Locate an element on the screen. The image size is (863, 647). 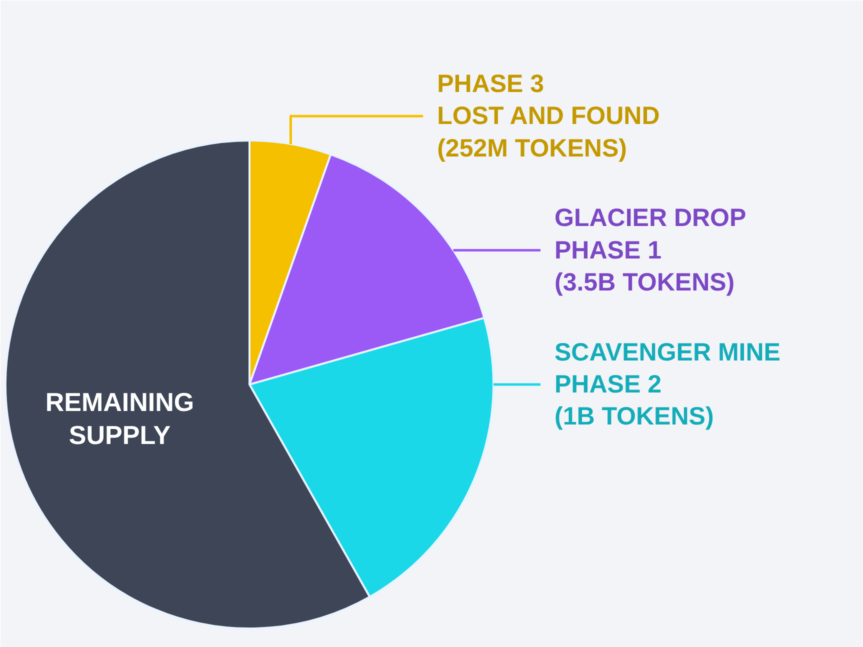
slice-label: PHASE 3 LOST AND FOUND (252M TOKENS) is located at coordinates (548, 116).